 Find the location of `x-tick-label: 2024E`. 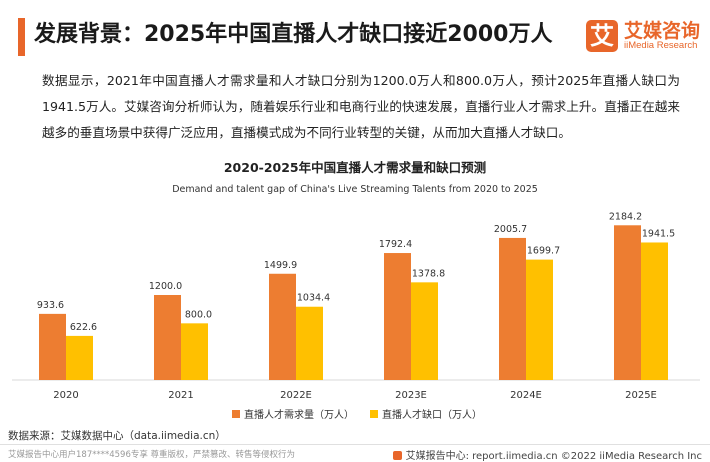

x-tick-label: 2024E is located at coordinates (526, 395).